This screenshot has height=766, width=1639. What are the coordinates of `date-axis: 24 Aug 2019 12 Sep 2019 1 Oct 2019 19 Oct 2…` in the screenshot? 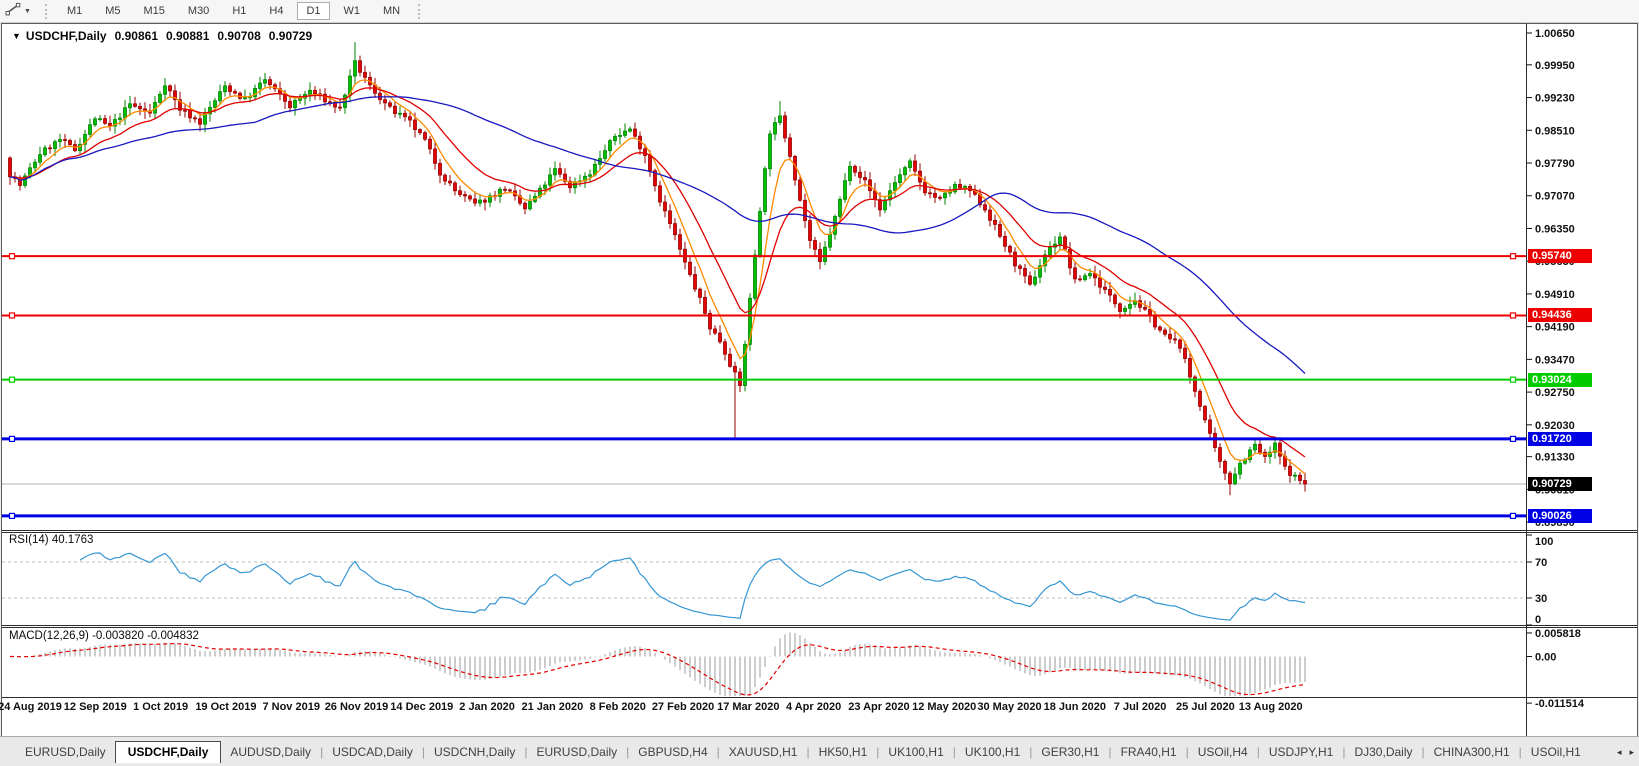 It's located at (651, 707).